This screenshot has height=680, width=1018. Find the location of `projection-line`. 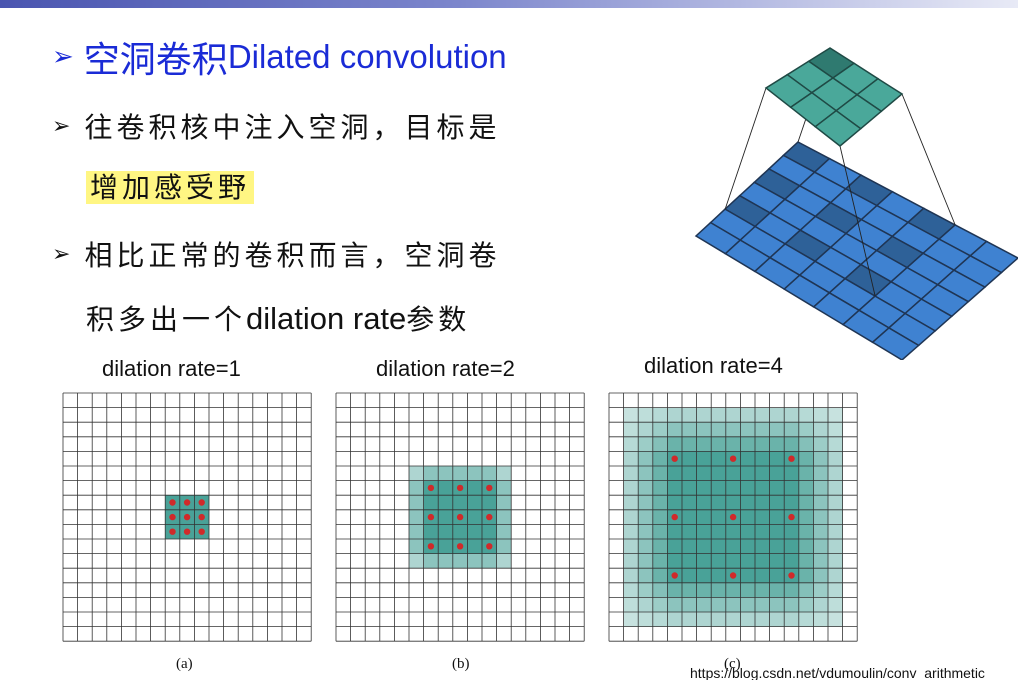

projection-line is located at coordinates (928, 159).